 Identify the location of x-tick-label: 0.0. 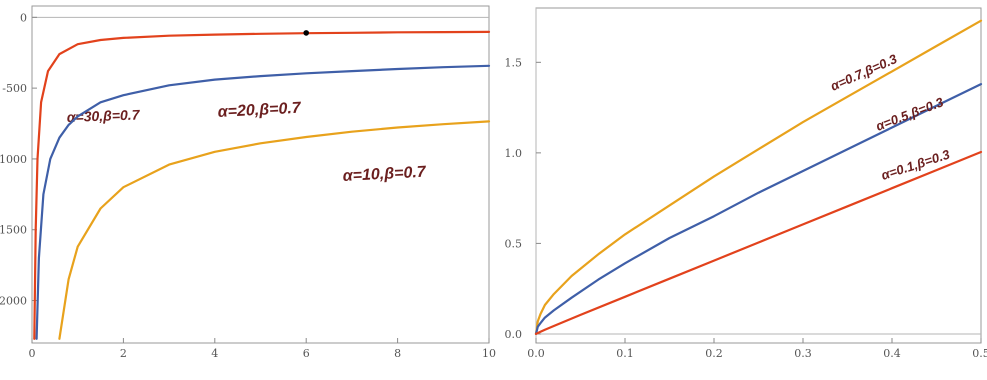
(536, 353).